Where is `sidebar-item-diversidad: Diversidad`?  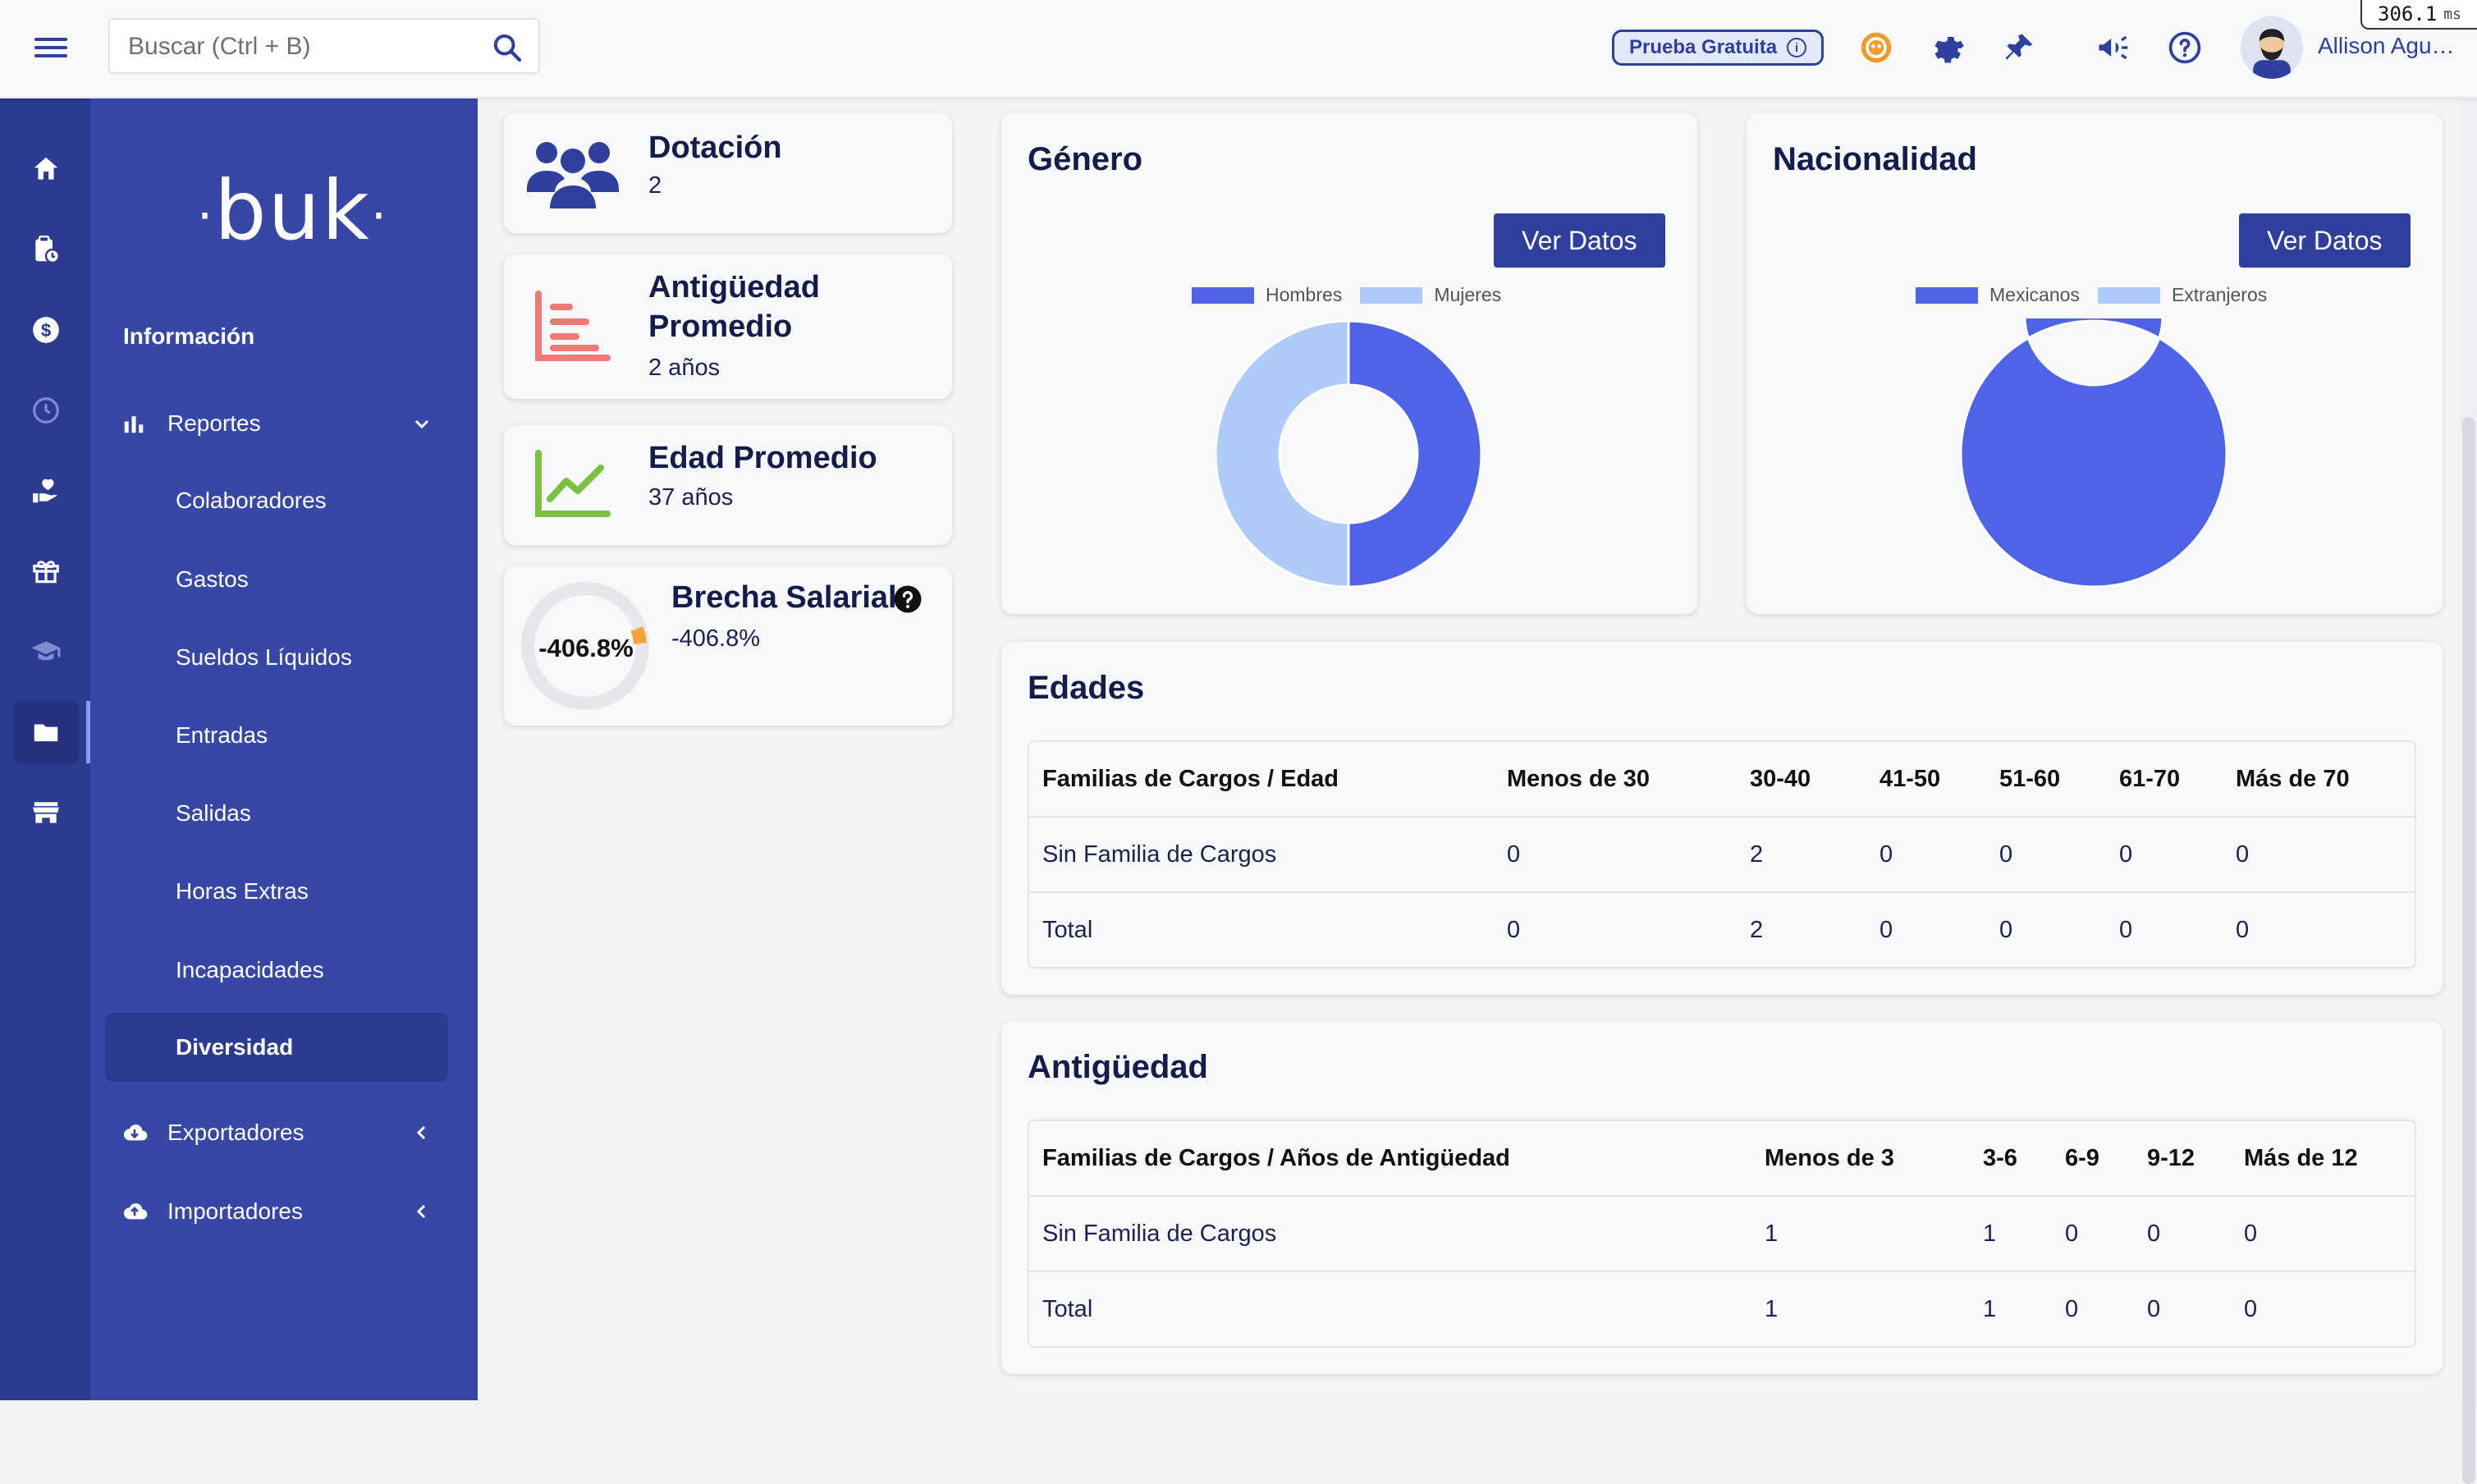 sidebar-item-diversidad: Diversidad is located at coordinates (276, 1047).